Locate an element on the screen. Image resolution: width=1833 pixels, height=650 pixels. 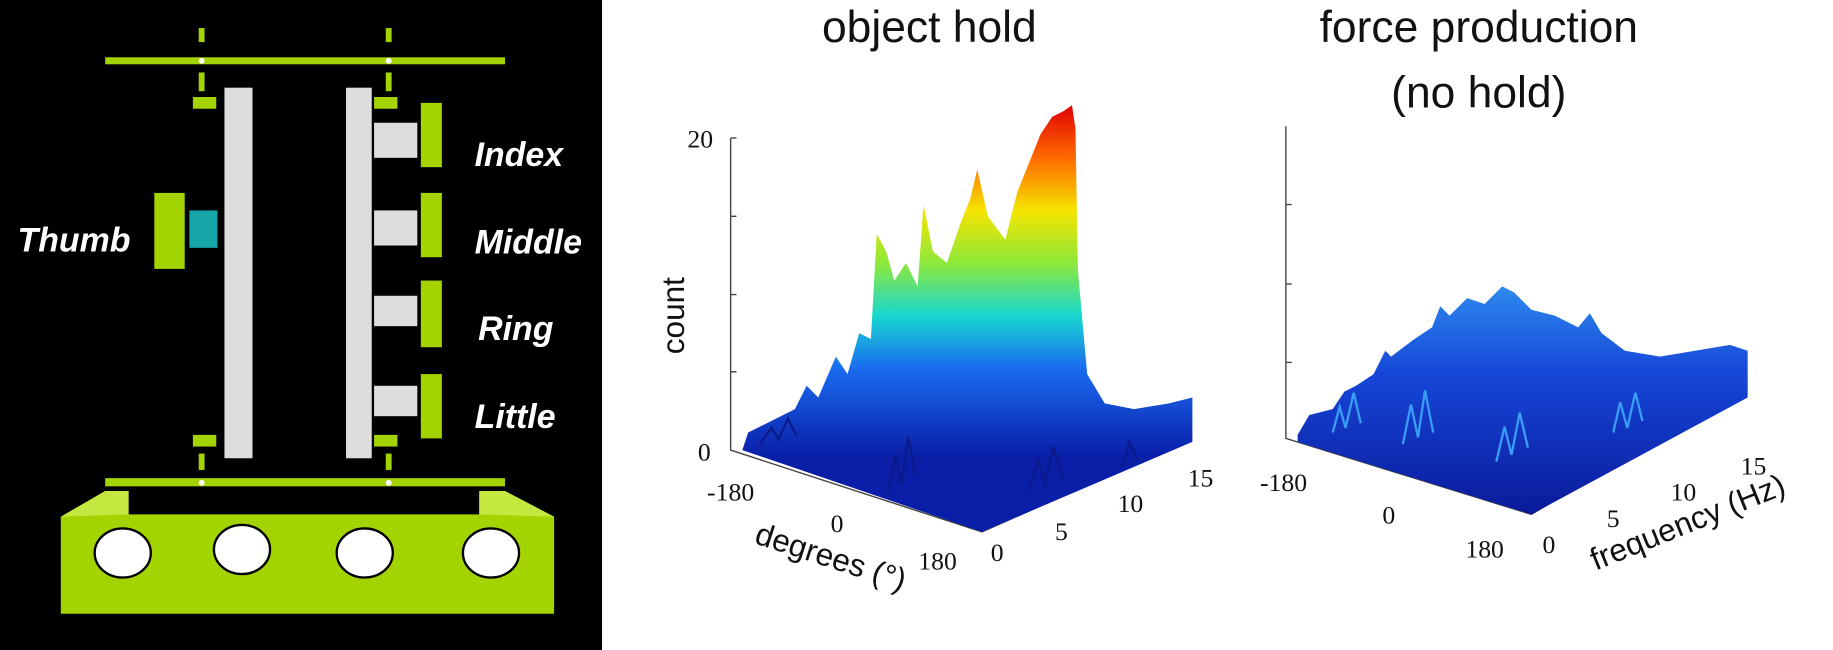
finger-label: Middle is located at coordinates (528, 243).